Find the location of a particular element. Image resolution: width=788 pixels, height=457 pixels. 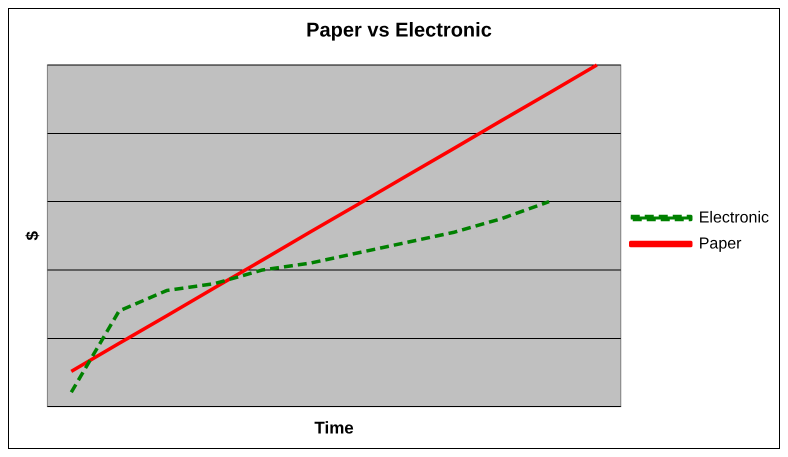

y-axis-title: $ is located at coordinates (32, 235).